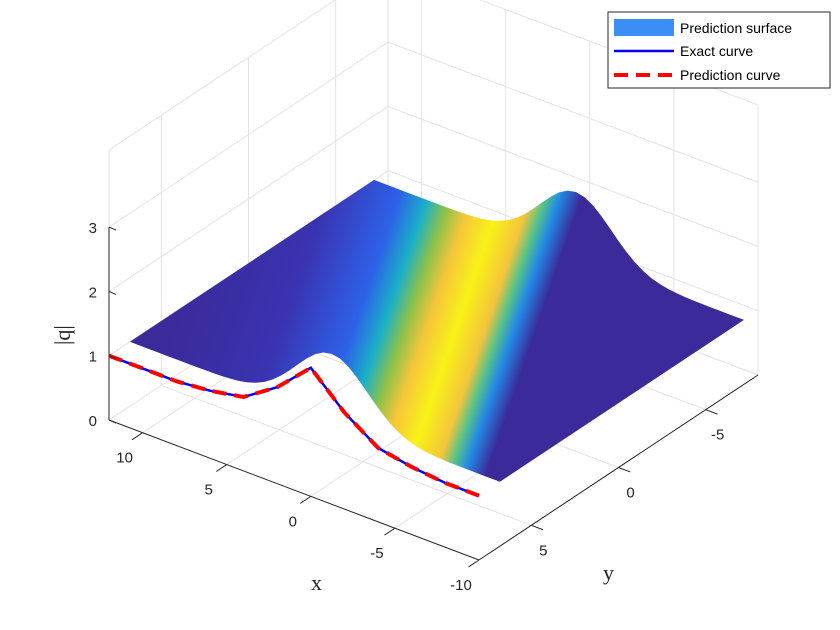 The height and width of the screenshot is (630, 840). Describe the element at coordinates (93, 292) in the screenshot. I see `z-tick-label: 2` at that location.